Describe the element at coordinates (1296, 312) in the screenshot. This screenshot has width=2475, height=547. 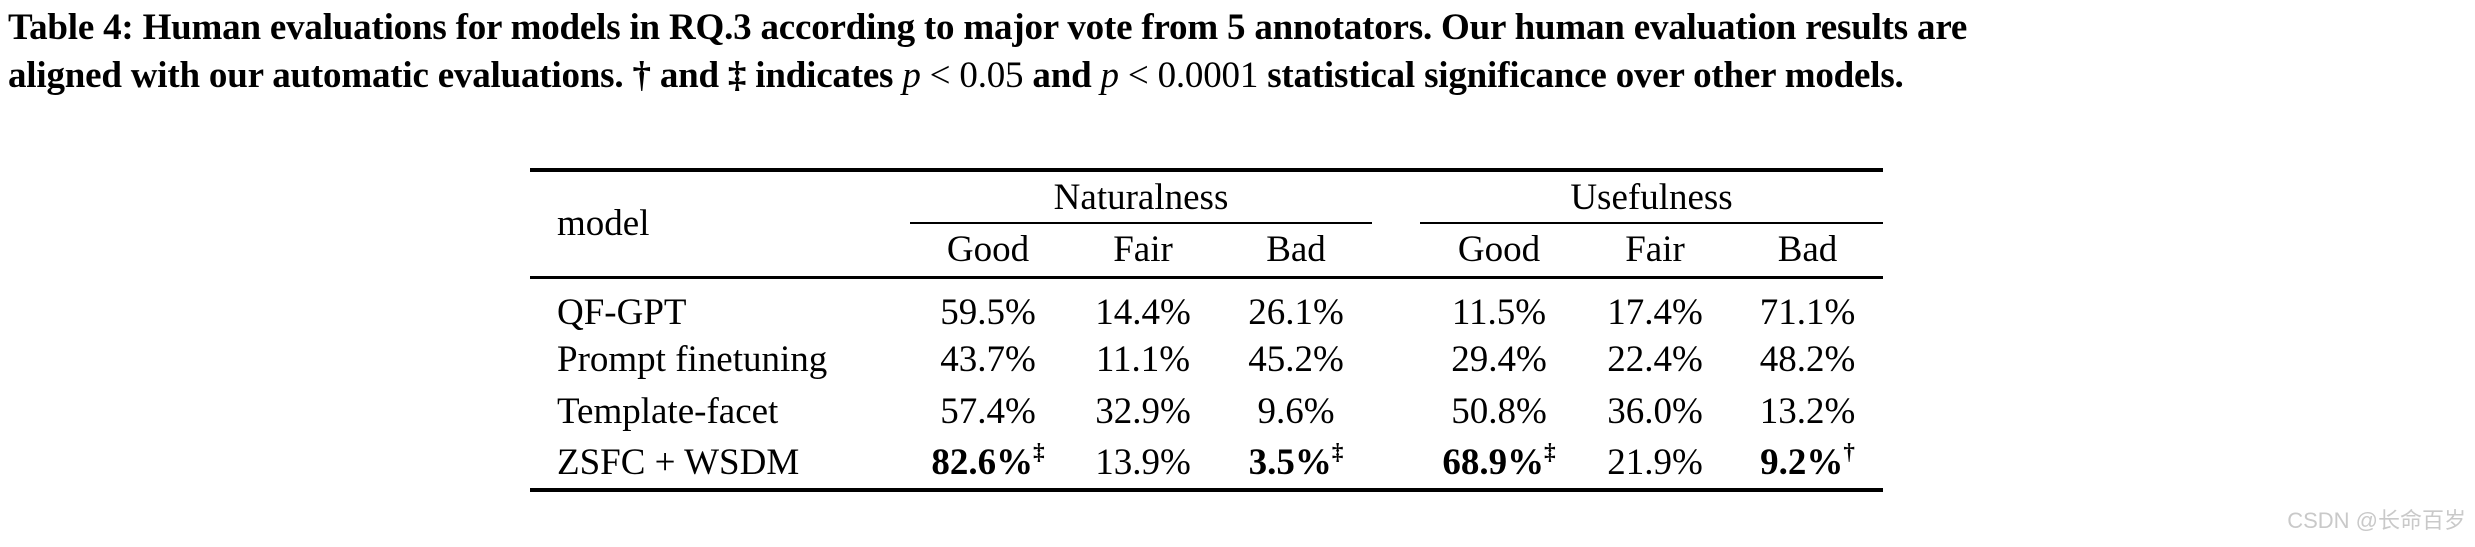
I see `value-cell: 26.1%` at that location.